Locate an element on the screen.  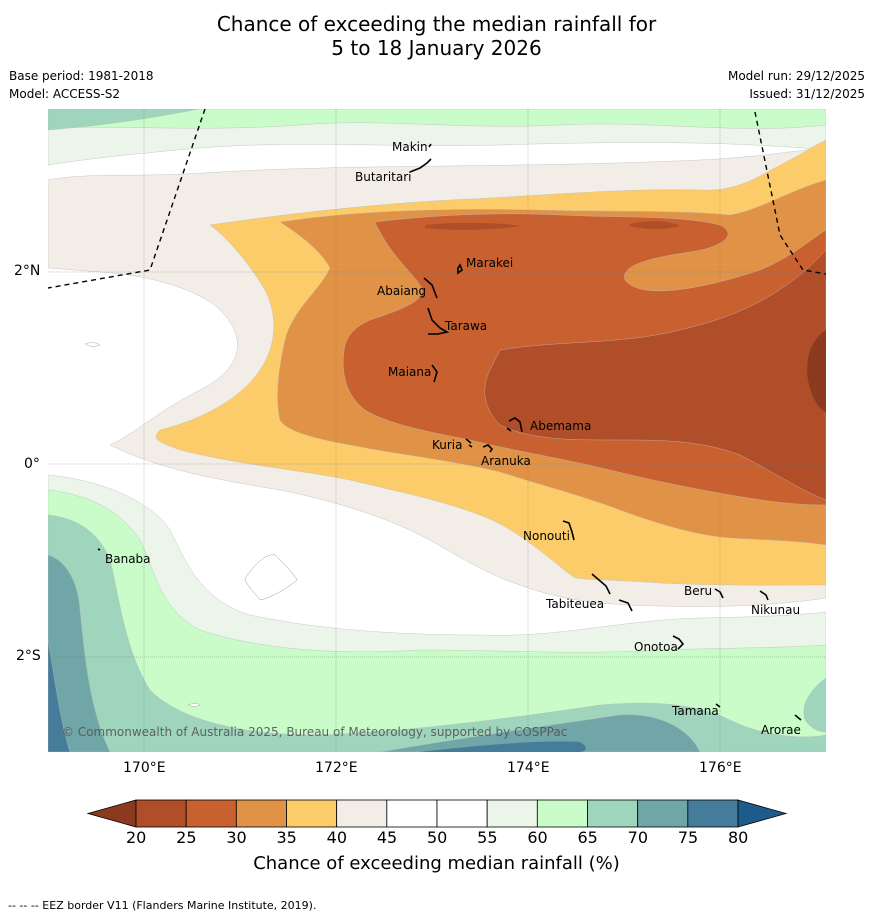
island-kuria is located at coordinates (469, 443).